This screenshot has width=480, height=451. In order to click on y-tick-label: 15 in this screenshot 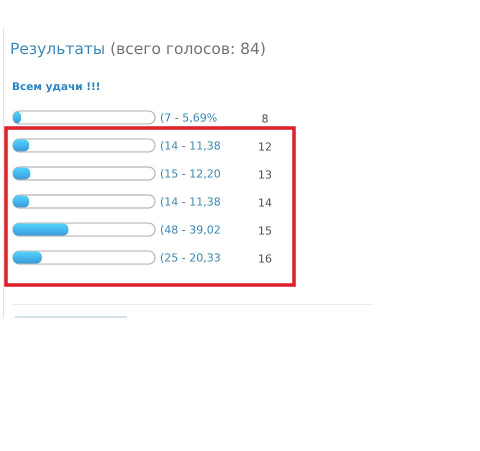, I will do `click(265, 231)`.